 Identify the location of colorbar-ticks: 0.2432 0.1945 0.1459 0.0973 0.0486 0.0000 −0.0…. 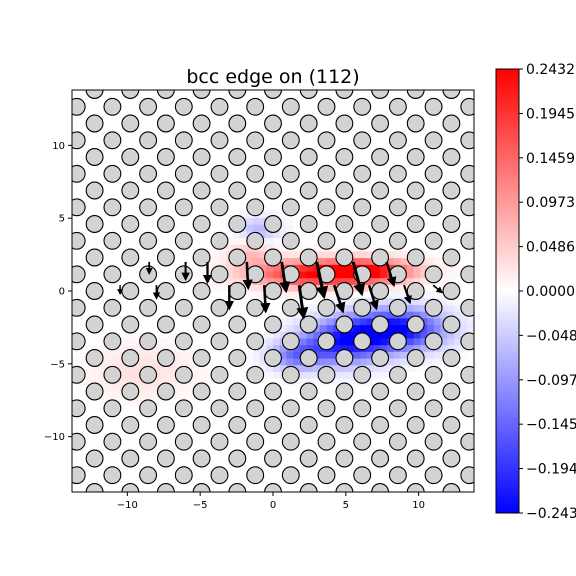
(547, 292).